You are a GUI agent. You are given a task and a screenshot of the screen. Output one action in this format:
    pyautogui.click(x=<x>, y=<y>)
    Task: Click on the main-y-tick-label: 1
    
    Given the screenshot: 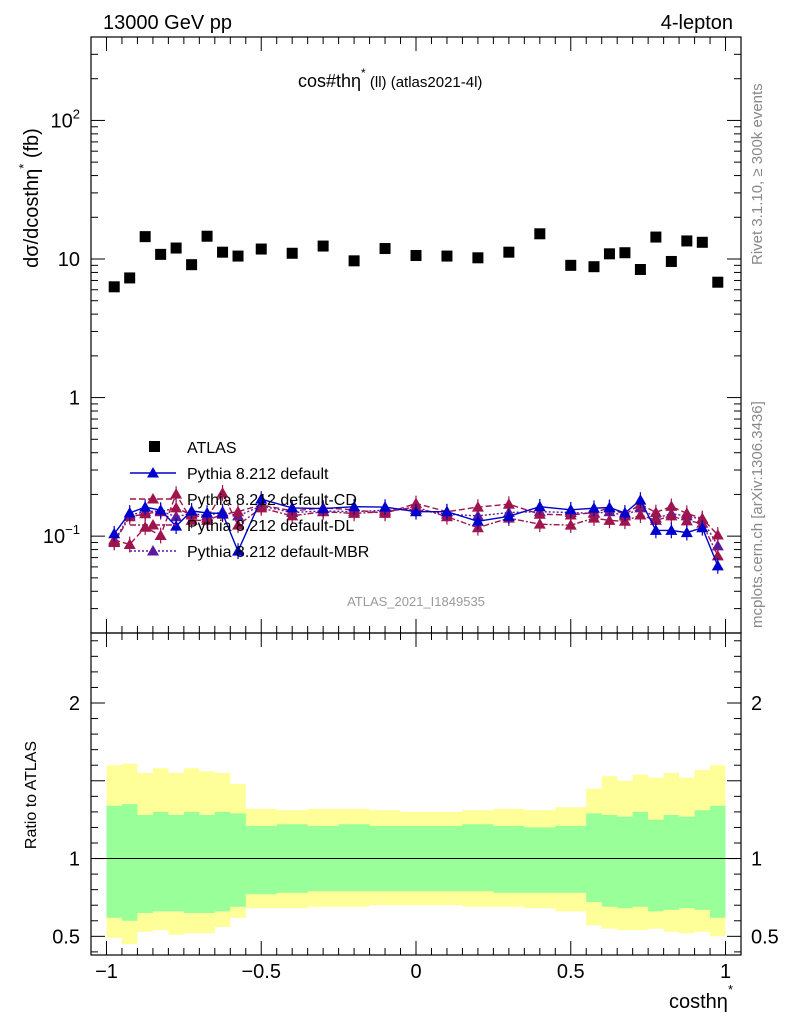 What is the action you would take?
    pyautogui.click(x=74, y=399)
    